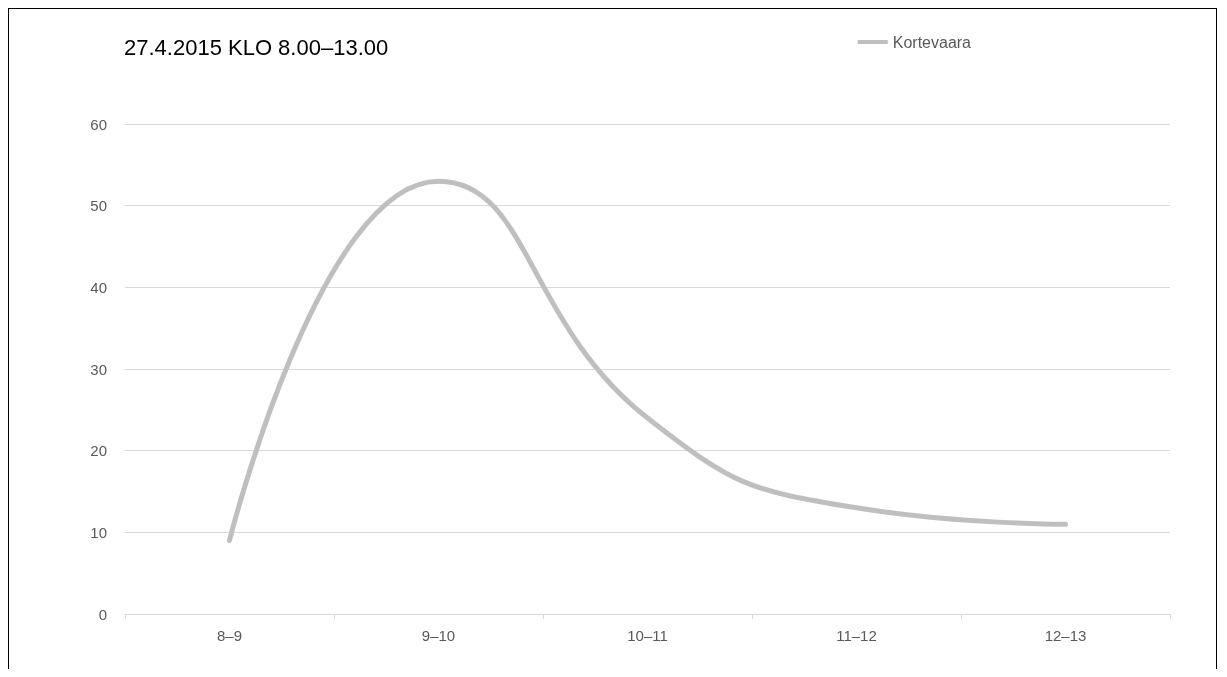 This screenshot has height=677, width=1227. What do you see at coordinates (856, 635) in the screenshot?
I see `x-tick-label: 11–12` at bounding box center [856, 635].